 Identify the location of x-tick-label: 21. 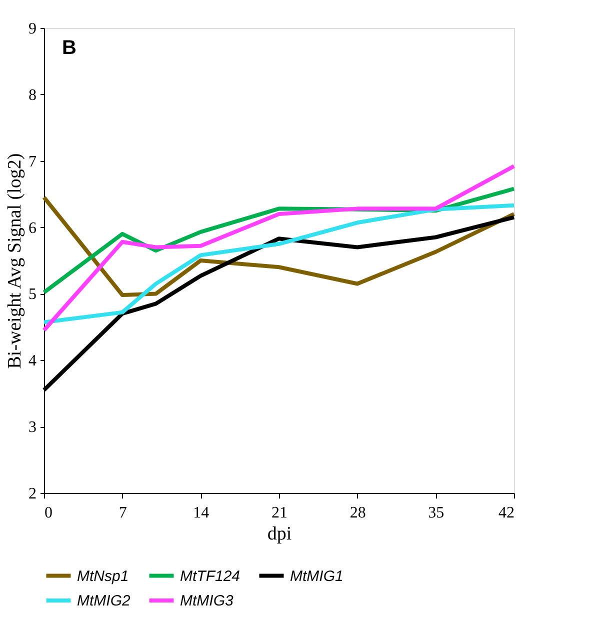
(280, 513).